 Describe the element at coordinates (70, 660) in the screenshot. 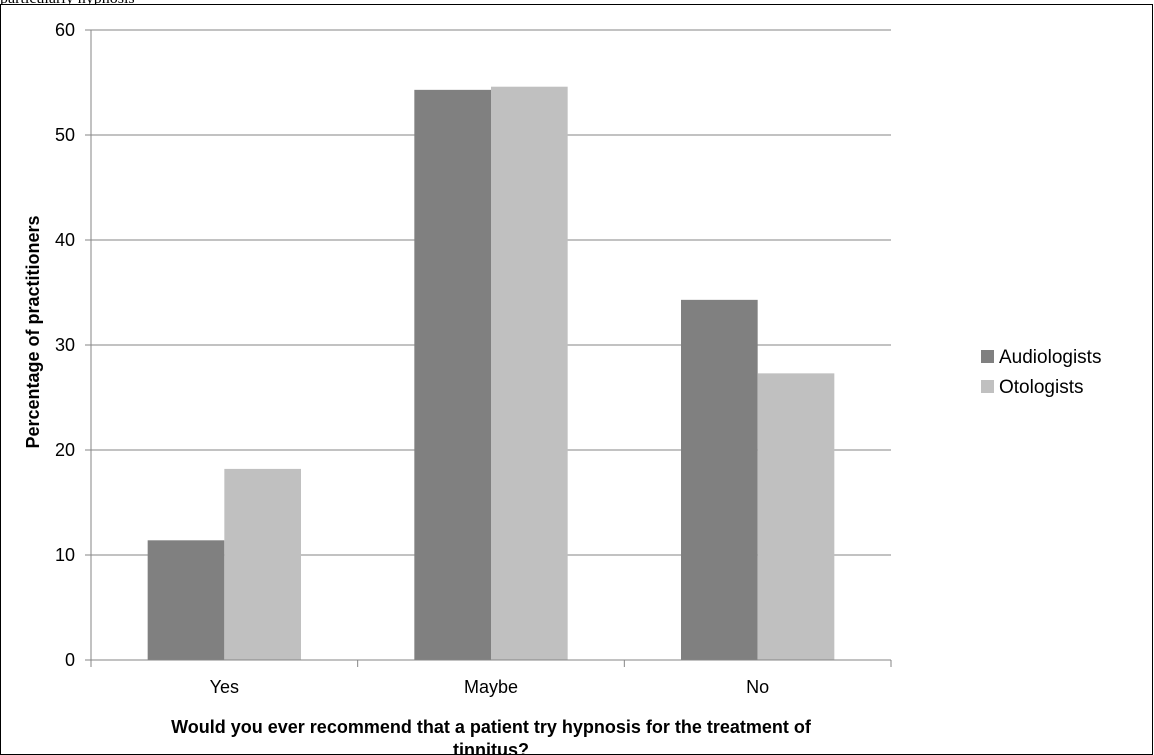

I see `y-tick-label: 0` at that location.